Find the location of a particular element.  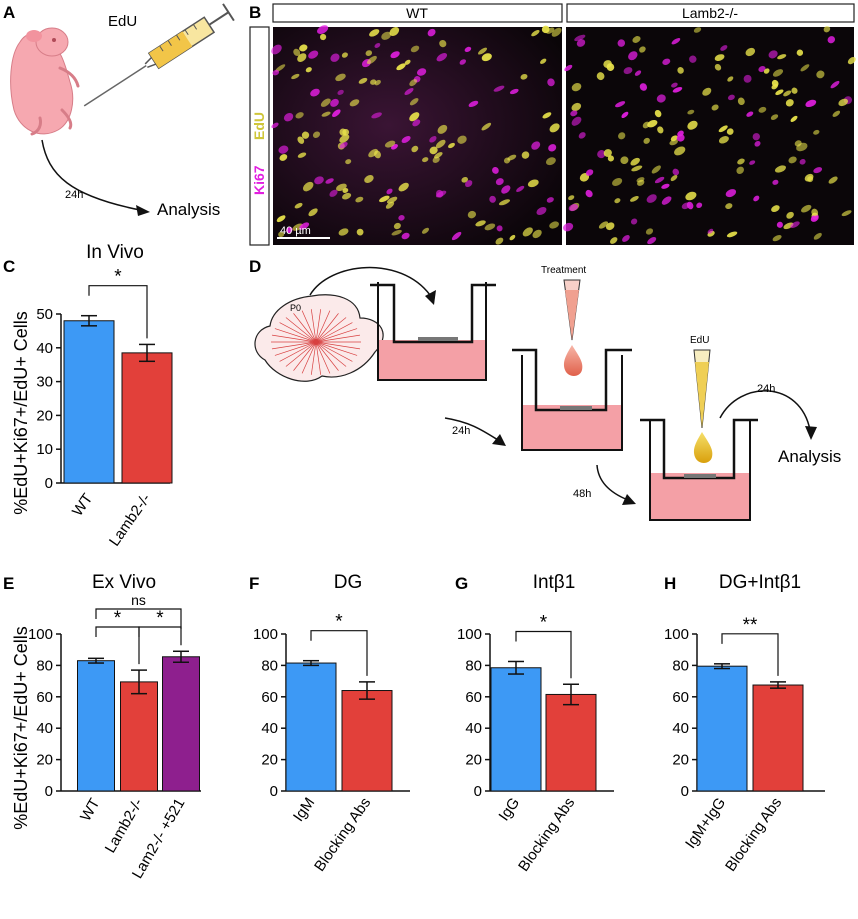

significance-label: * is located at coordinates (544, 622).